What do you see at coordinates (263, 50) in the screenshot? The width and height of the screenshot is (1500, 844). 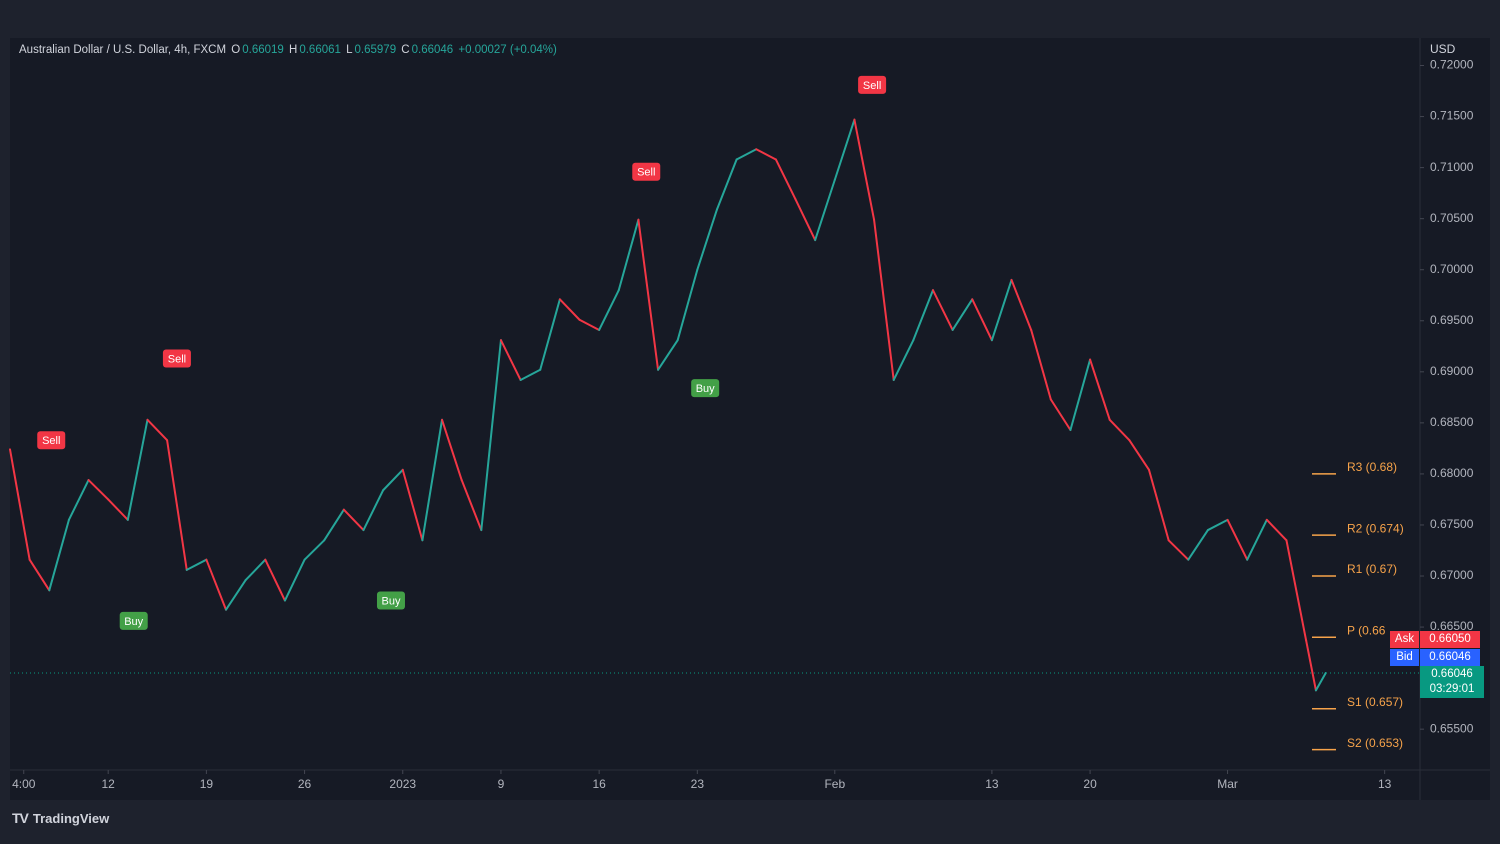 I see `ohlc-value: 0.66019` at bounding box center [263, 50].